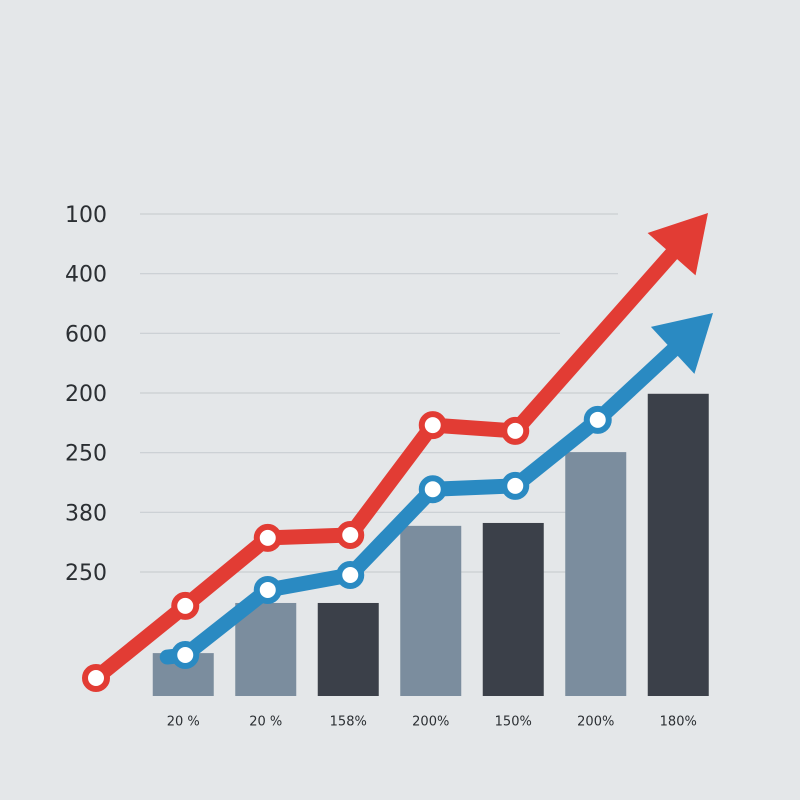  Describe the element at coordinates (513, 722) in the screenshot. I see `x-tick-label: 150%` at that location.